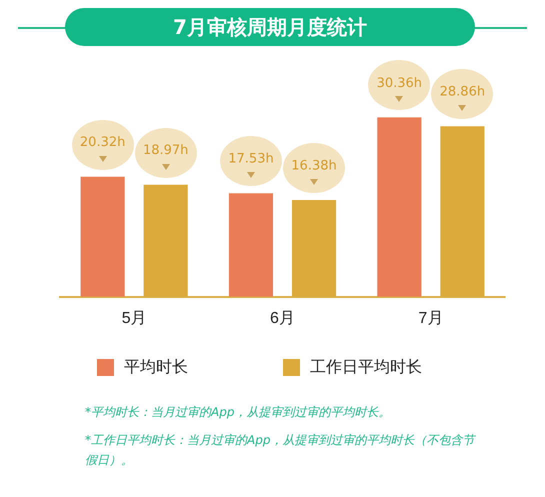  What do you see at coordinates (165, 150) in the screenshot?
I see `data-label: 18.97h` at bounding box center [165, 150].